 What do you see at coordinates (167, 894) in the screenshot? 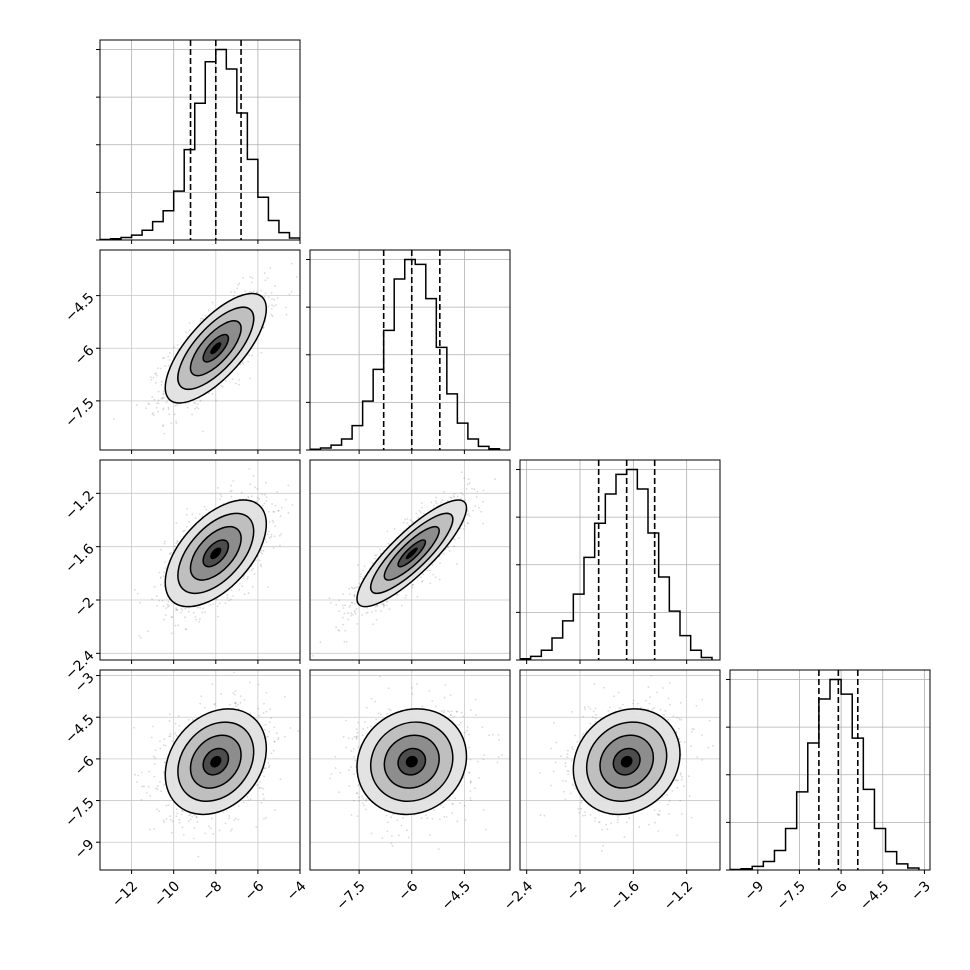
I see `x-tick-label: −10` at bounding box center [167, 894].